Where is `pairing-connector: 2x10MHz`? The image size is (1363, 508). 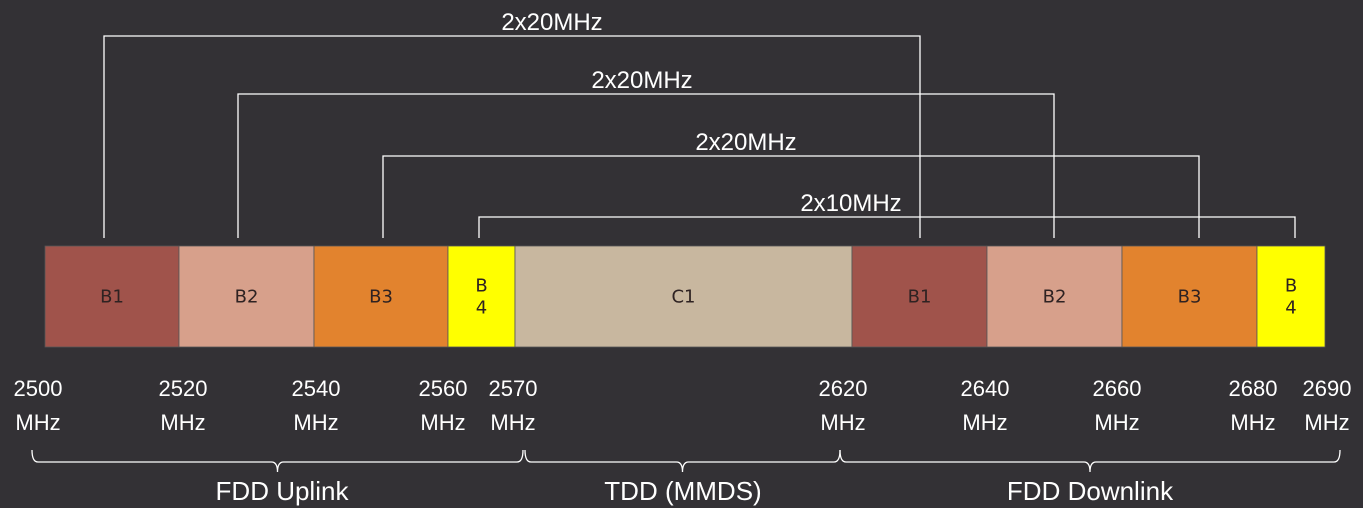
pairing-connector: 2x10MHz is located at coordinates (887, 214).